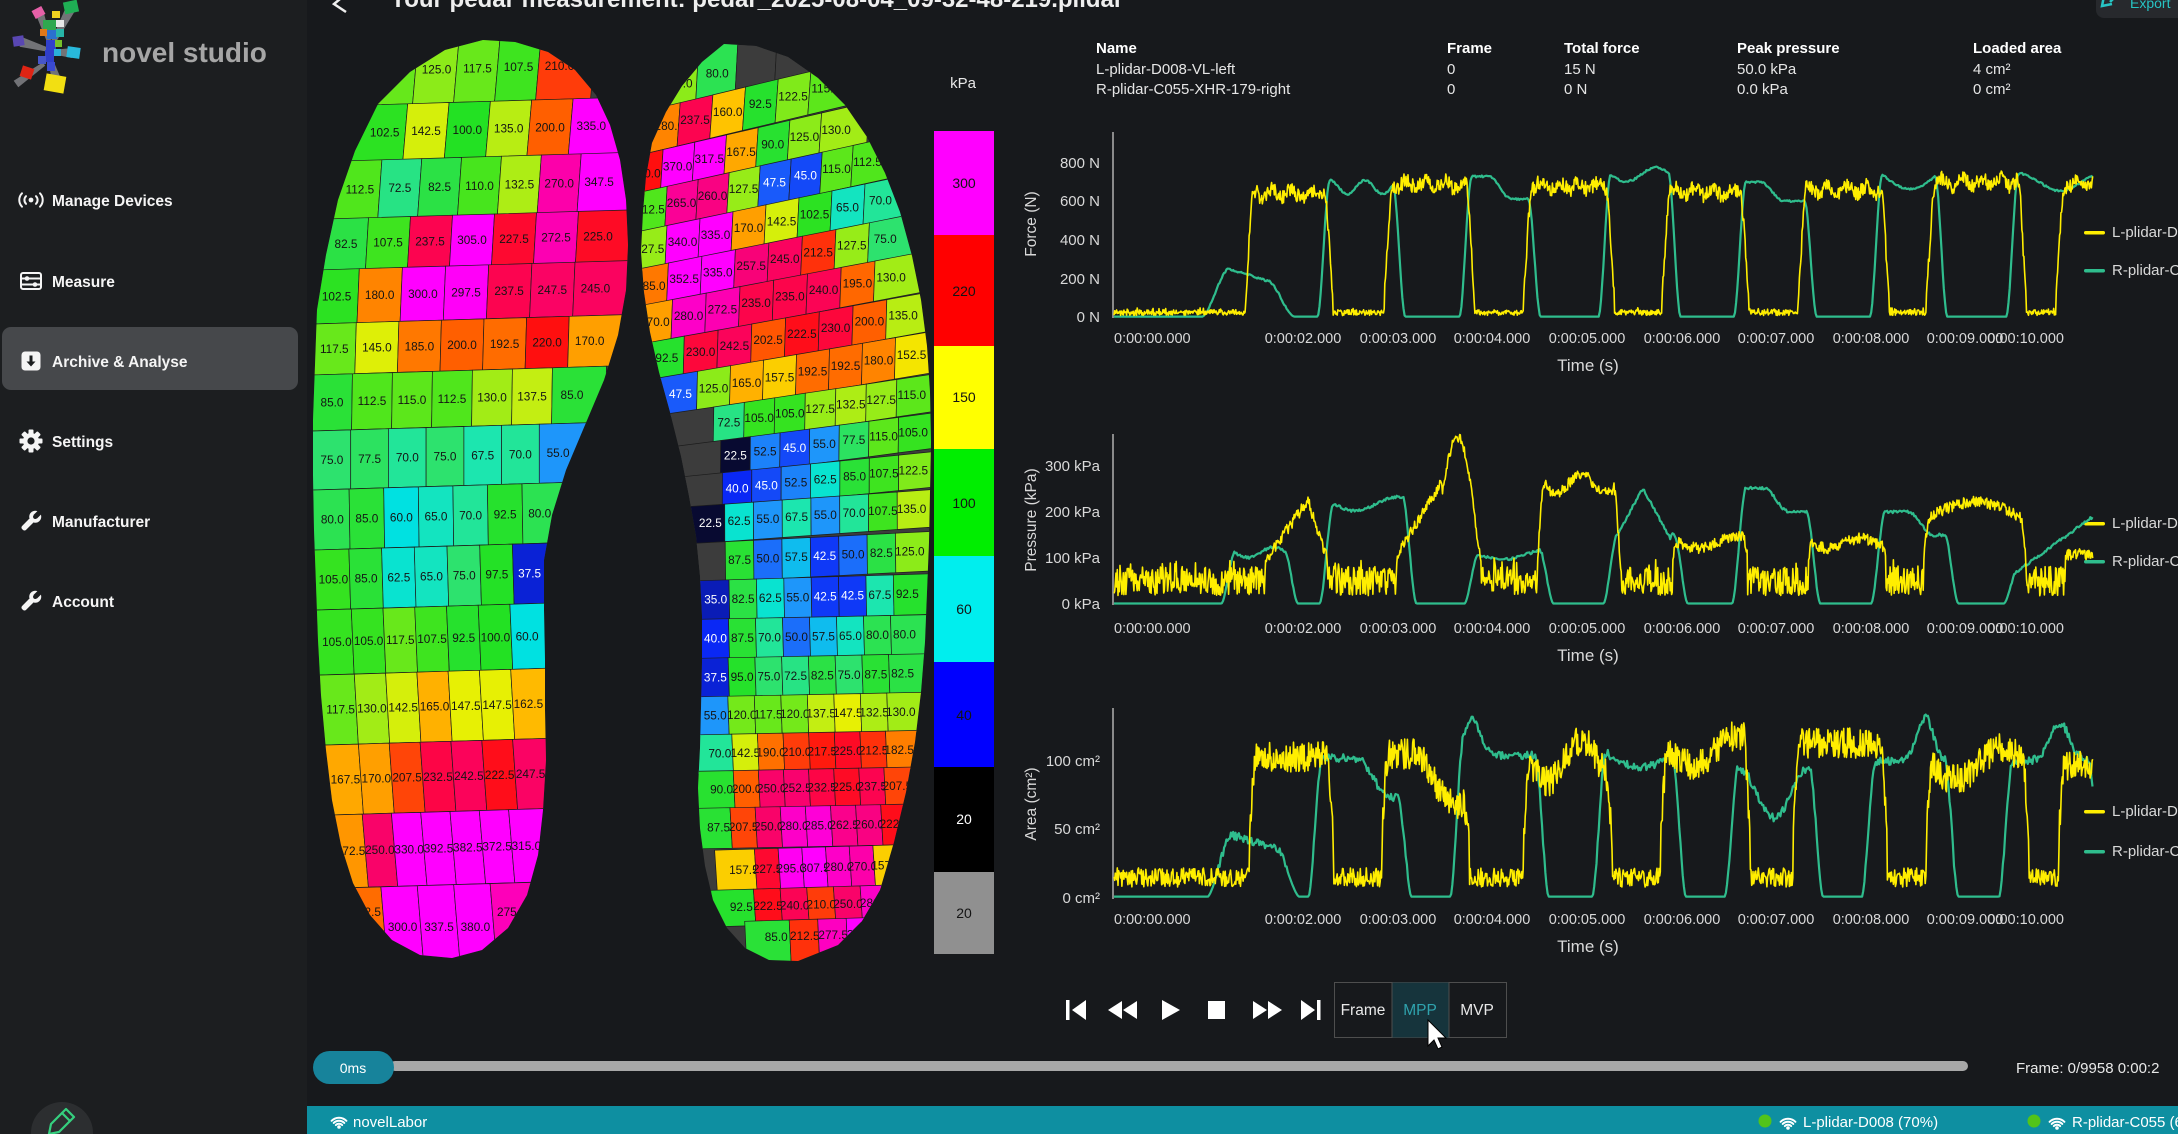 The image size is (2178, 1134). What do you see at coordinates (824, 290) in the screenshot?
I see `svg-text: 240.0` at bounding box center [824, 290].